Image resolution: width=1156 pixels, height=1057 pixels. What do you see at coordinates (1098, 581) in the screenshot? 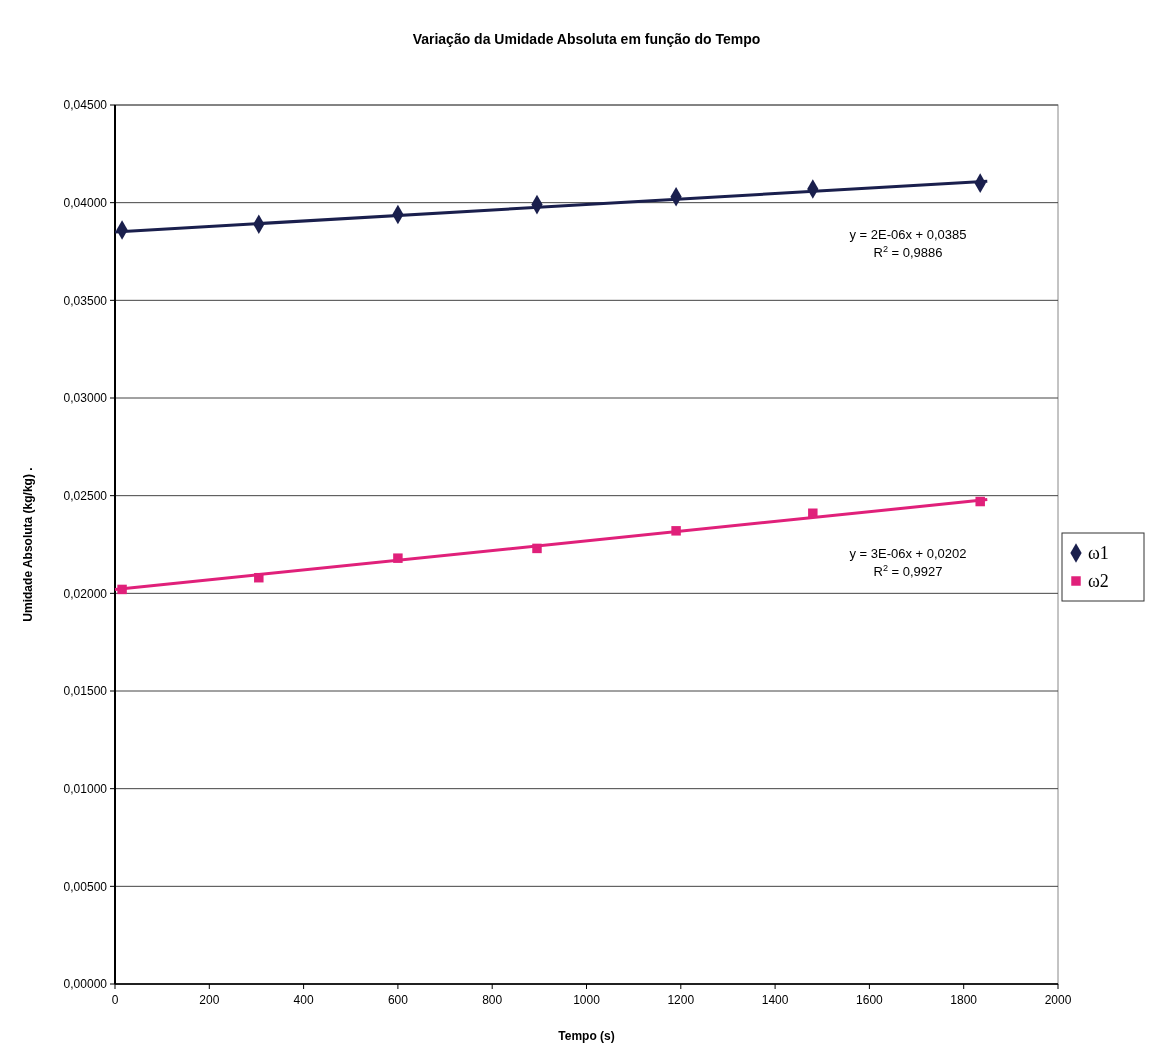
I see `legend-label: ω2` at bounding box center [1098, 581].